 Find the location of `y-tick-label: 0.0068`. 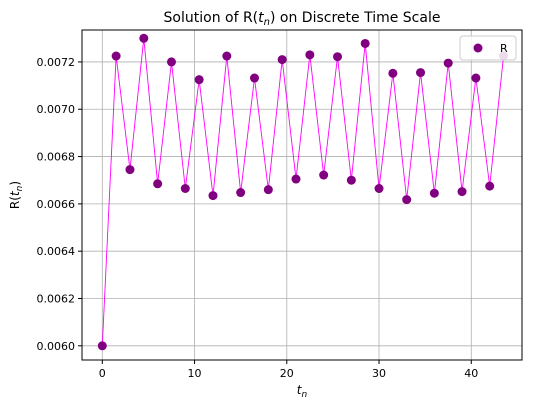

y-tick-label: 0.0068 is located at coordinates (56, 157).